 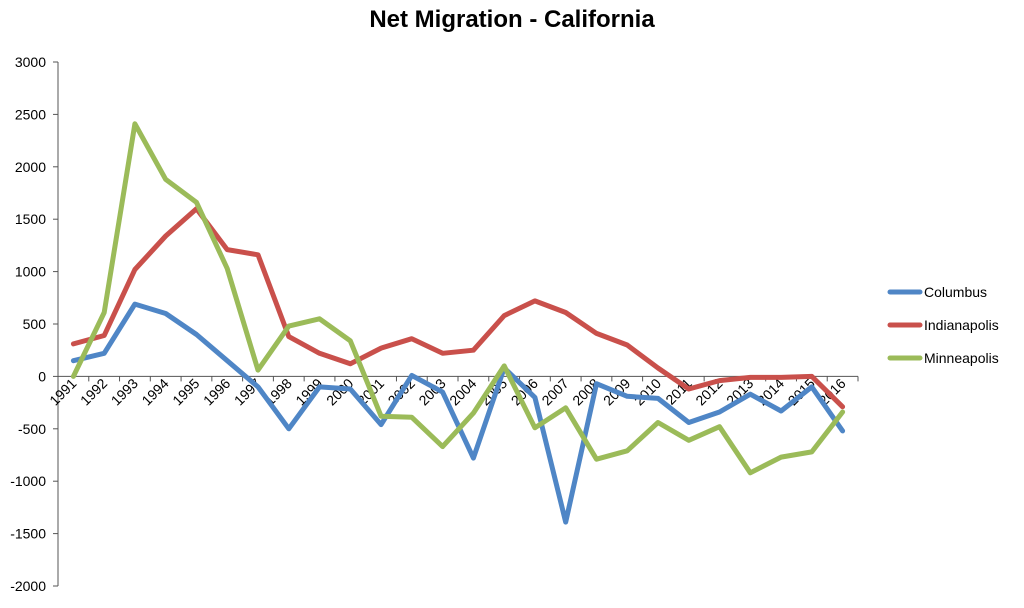 I want to click on y-tick-label: 500, so click(x=35, y=324).